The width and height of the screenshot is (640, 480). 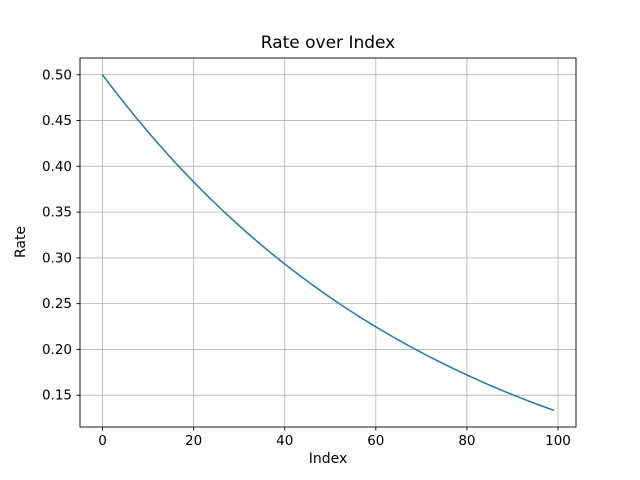 I want to click on y-tick-label: 0.25, so click(x=57, y=304).